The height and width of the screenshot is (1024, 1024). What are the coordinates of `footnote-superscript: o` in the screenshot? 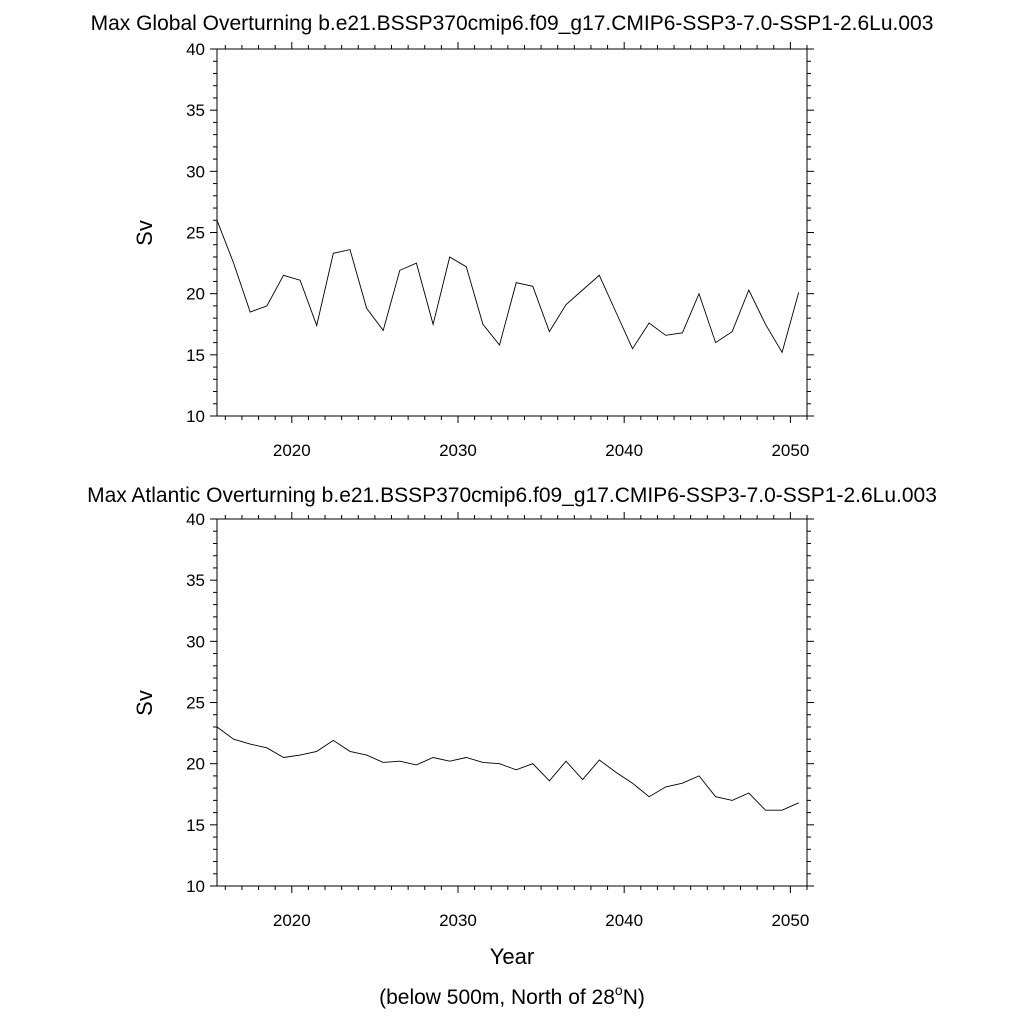 It's located at (619, 990).